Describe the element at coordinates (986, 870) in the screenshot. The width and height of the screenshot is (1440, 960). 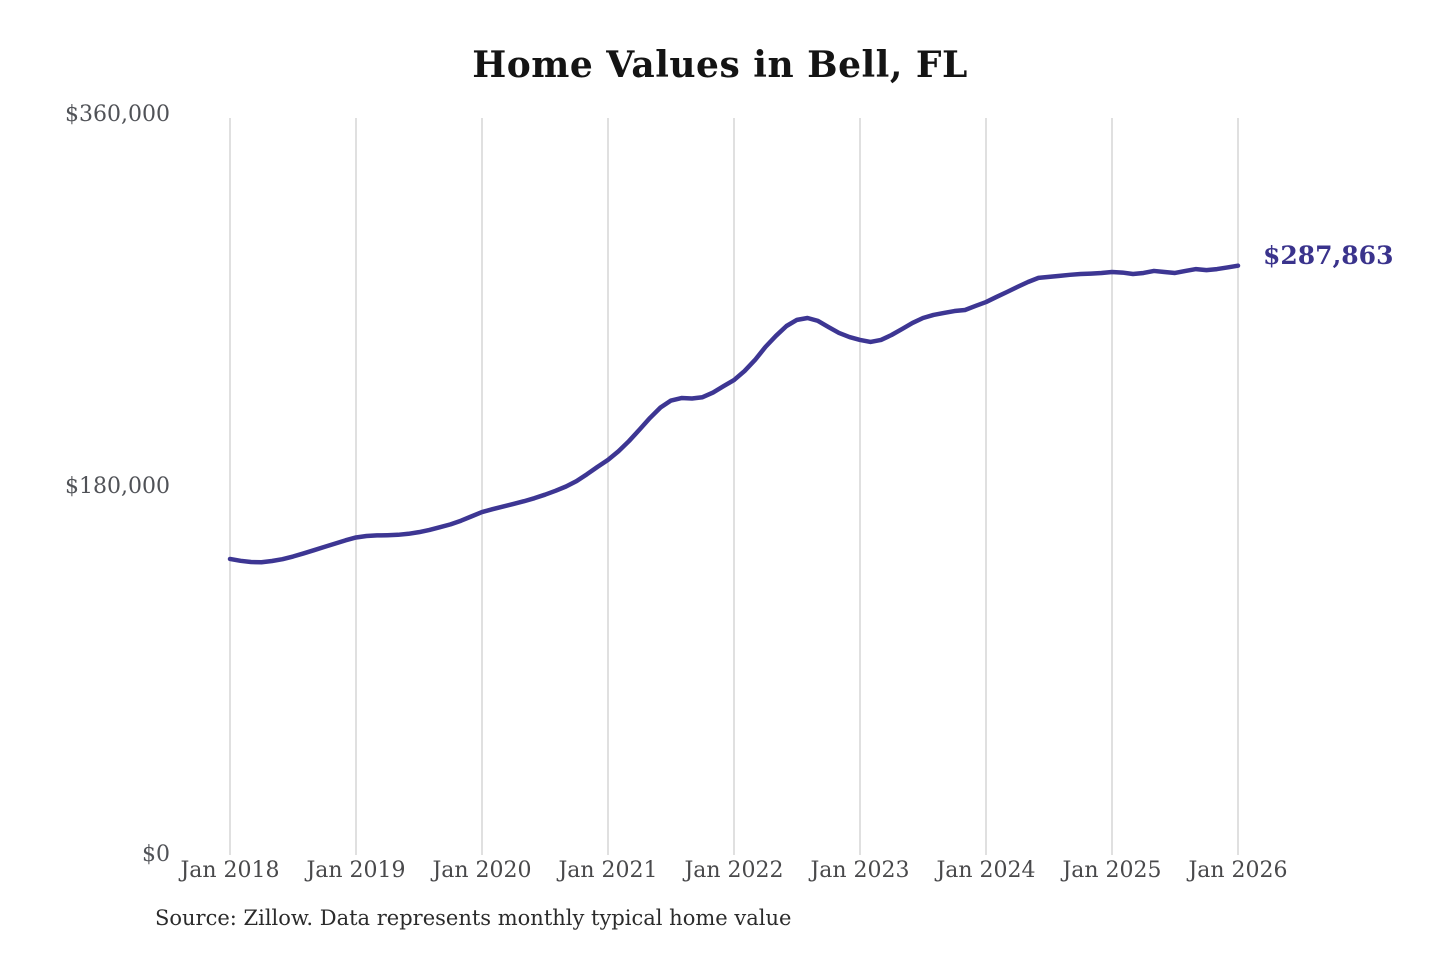
I see `x-axis-tick-jan-2024: Jan 2024` at that location.